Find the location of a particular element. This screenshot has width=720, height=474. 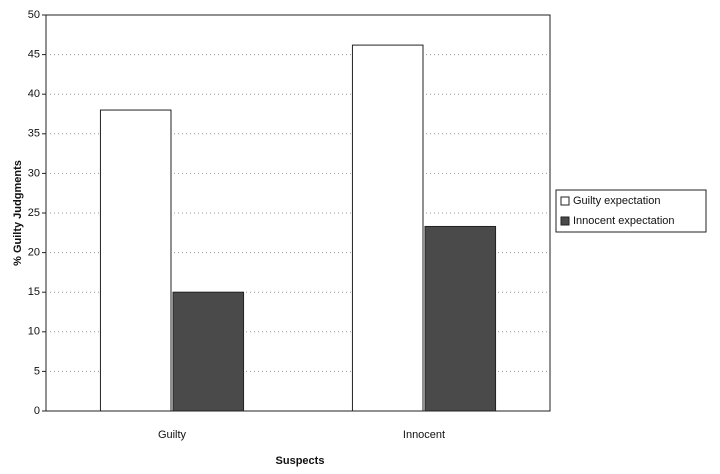

y-tick-label: 10 is located at coordinates (34, 332).